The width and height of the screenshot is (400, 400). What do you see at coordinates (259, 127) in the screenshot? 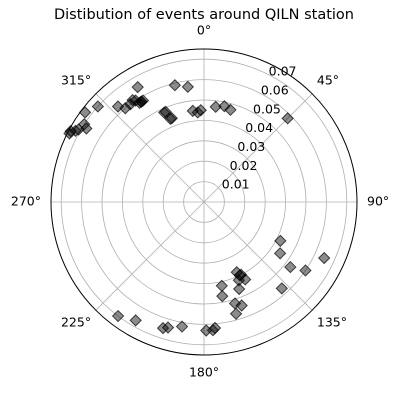
I see `radial-tick-label-3: 0.04` at bounding box center [259, 127].